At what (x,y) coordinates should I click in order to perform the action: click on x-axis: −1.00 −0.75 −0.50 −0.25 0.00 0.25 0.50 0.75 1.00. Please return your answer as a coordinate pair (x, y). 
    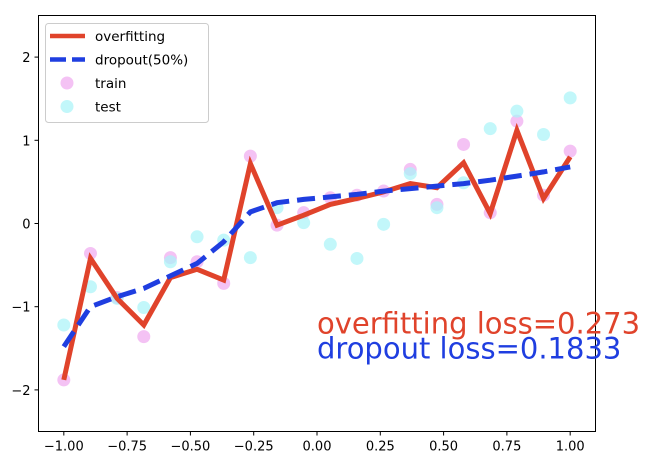
    Looking at the image, I should click on (314, 443).